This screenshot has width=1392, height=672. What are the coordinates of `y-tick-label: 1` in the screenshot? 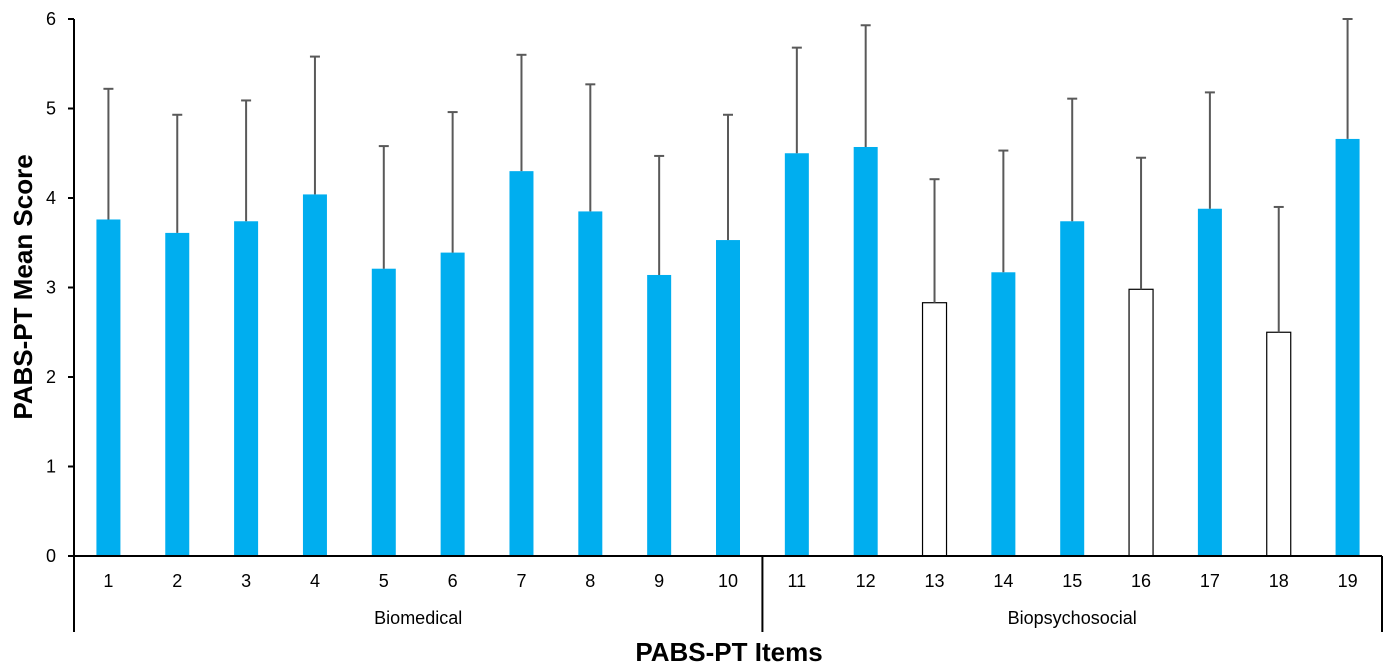 It's located at (51, 467).